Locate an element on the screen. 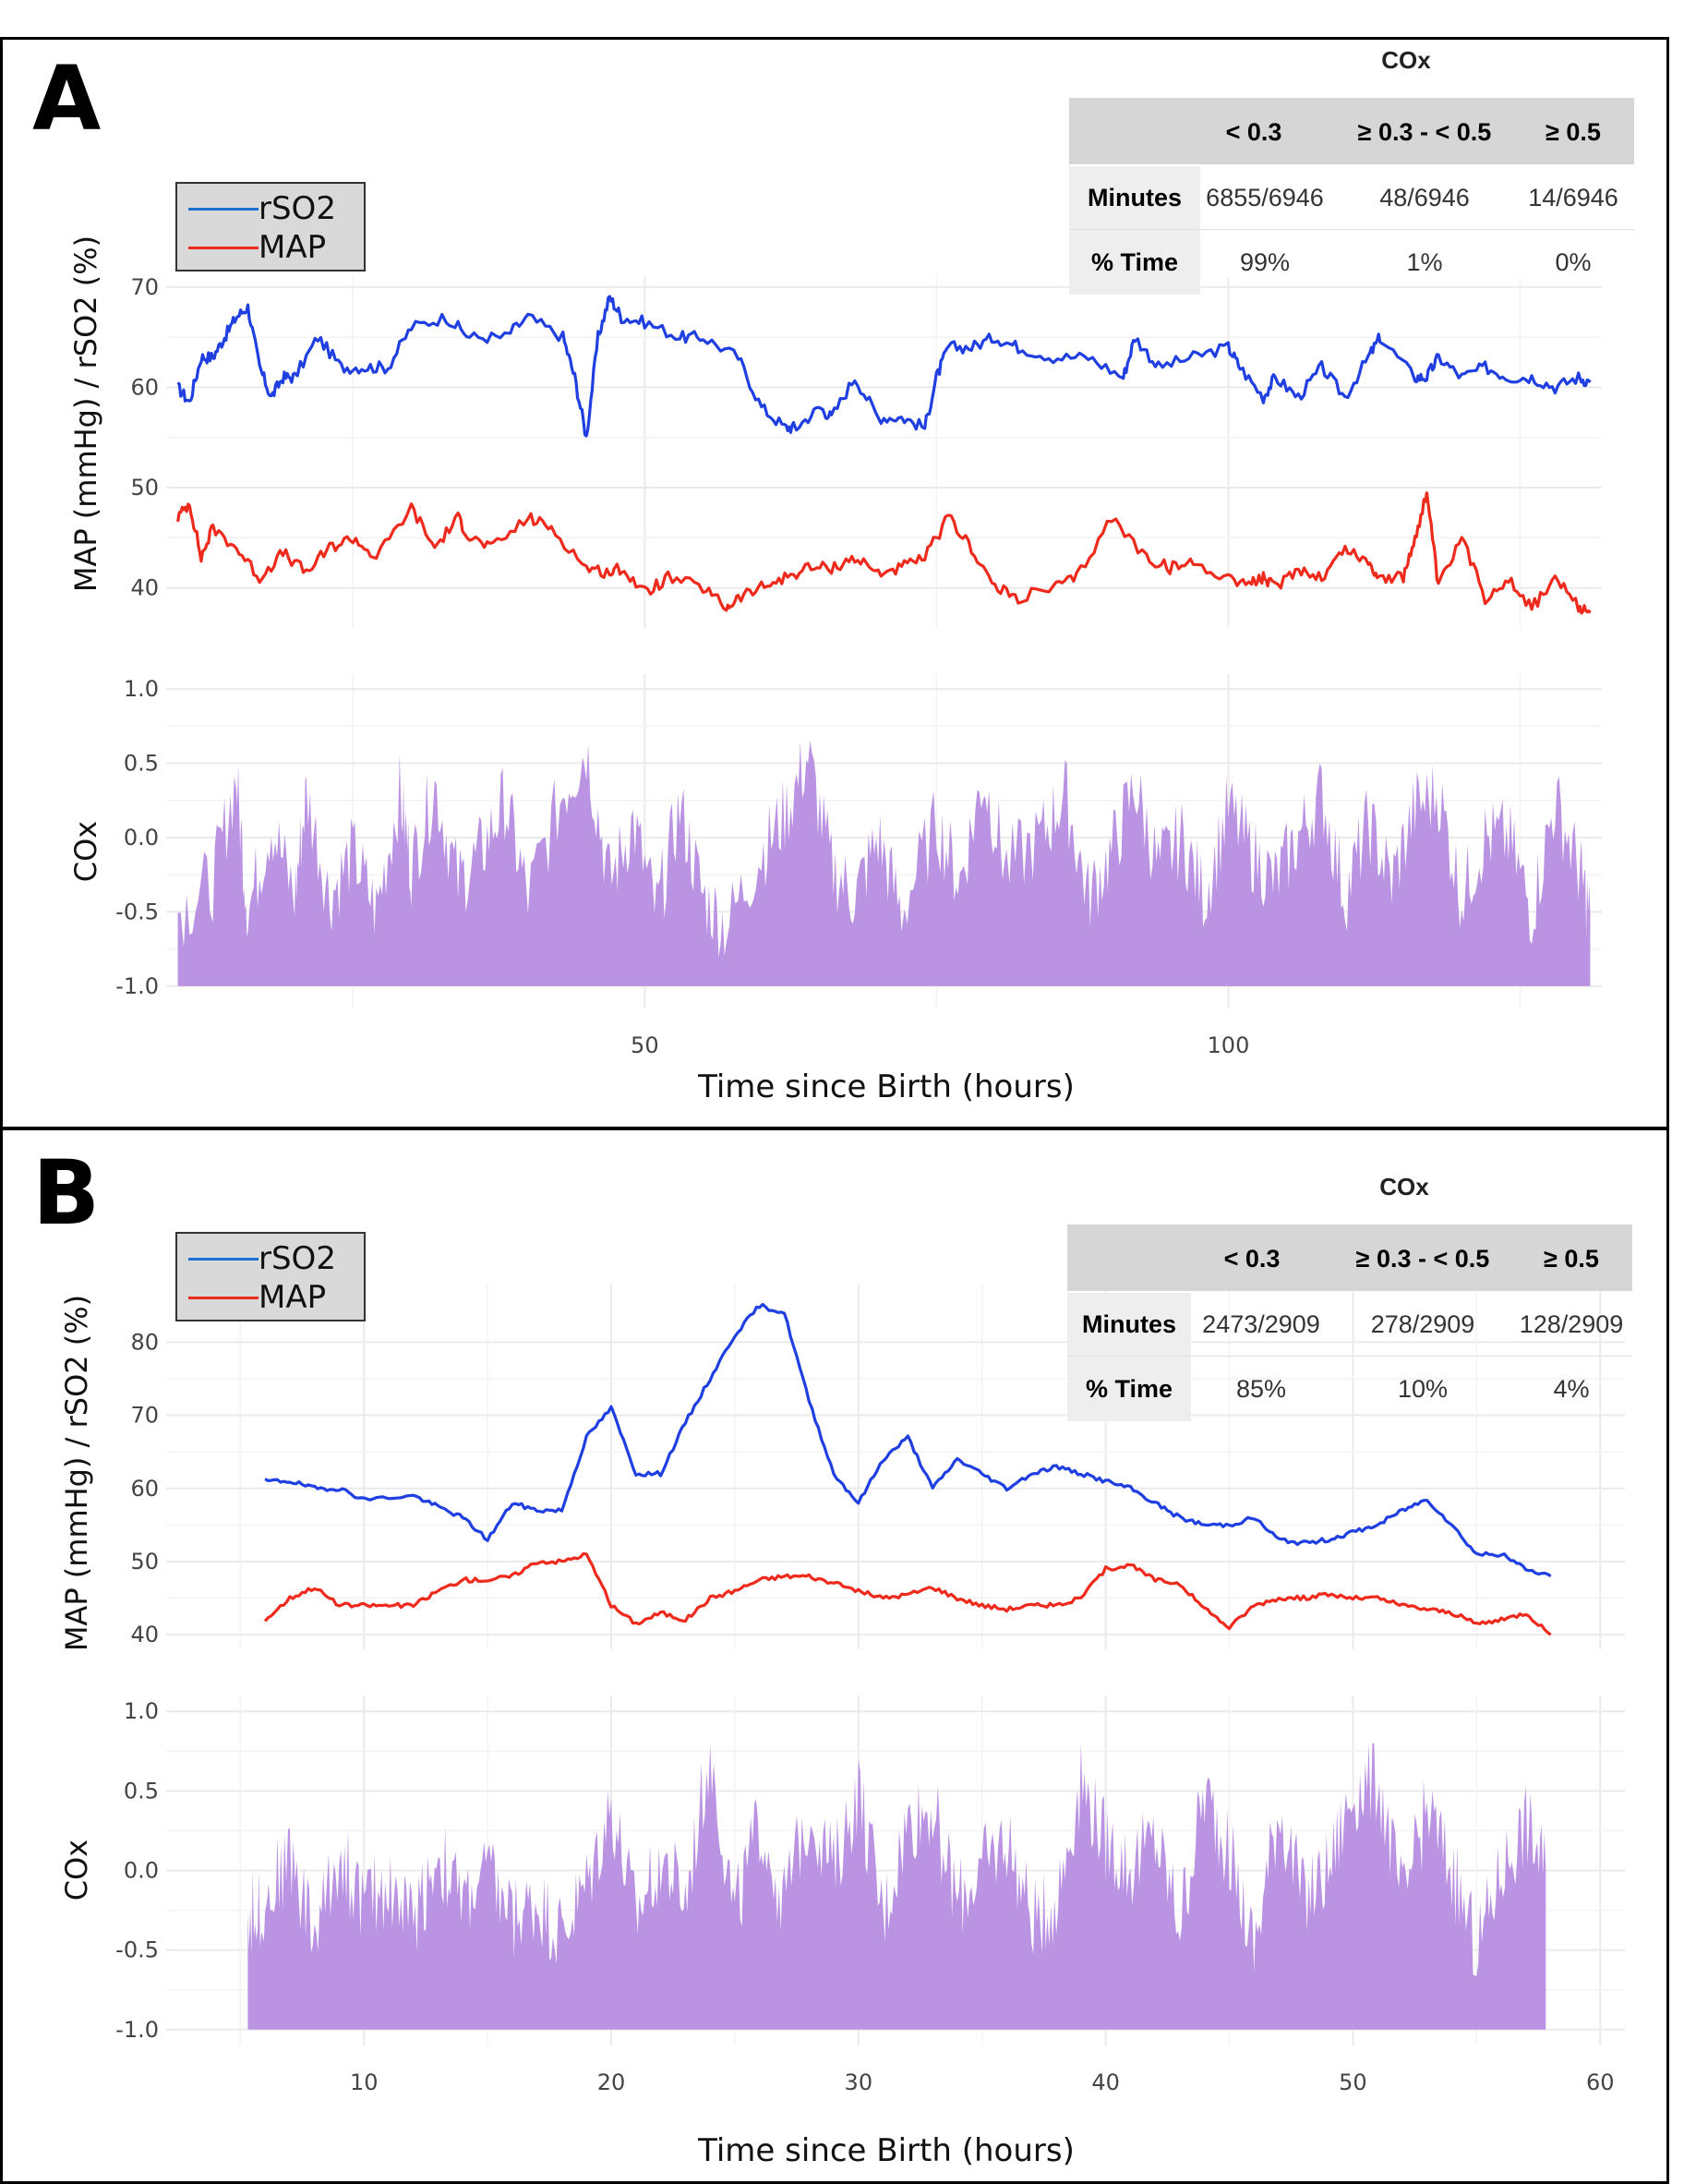 The height and width of the screenshot is (2184, 1684). x-tick-label: 10 is located at coordinates (365, 2082).